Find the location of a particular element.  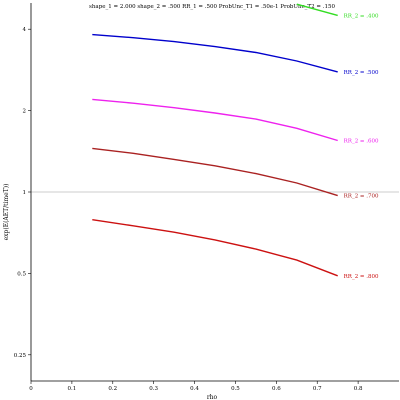

y-tick-label: 0.25 is located at coordinates (20, 356).